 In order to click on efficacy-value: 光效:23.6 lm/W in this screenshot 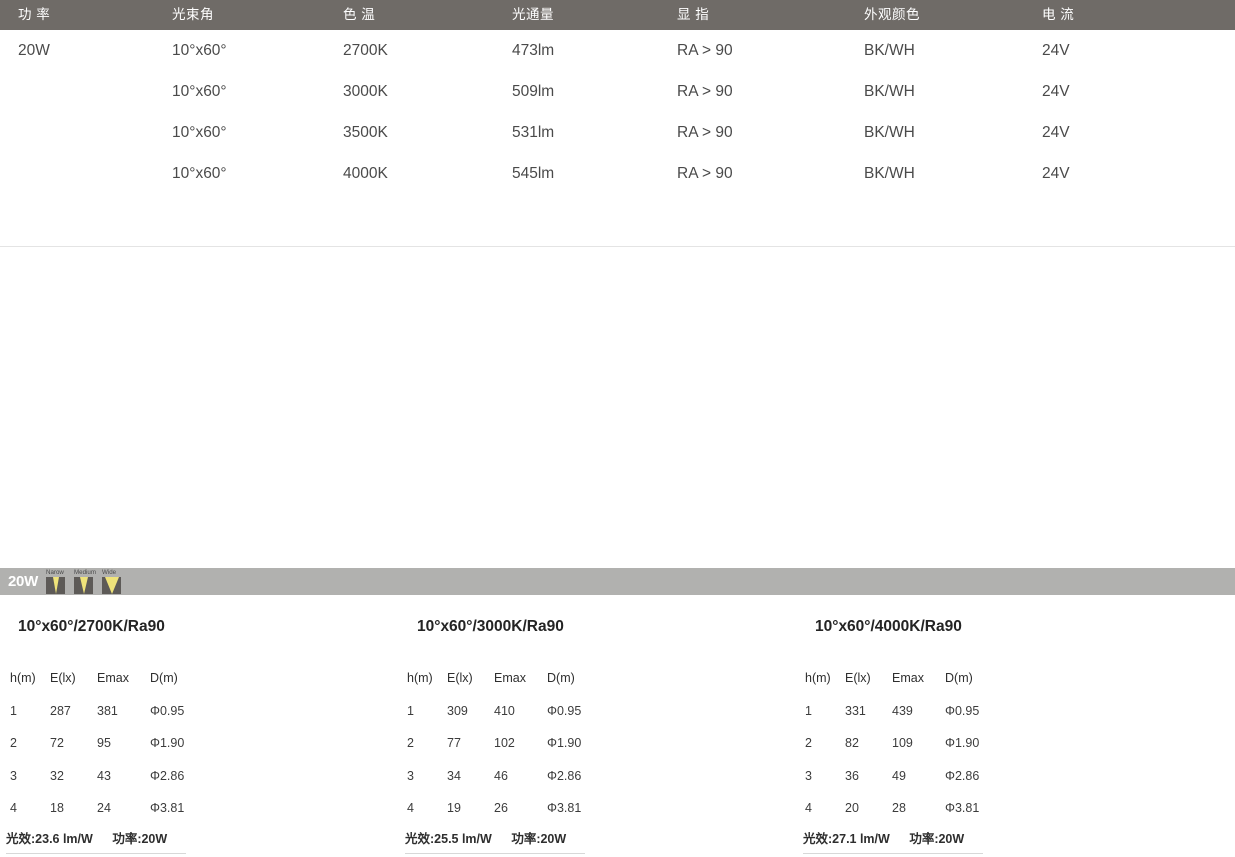, I will do `click(49, 839)`.